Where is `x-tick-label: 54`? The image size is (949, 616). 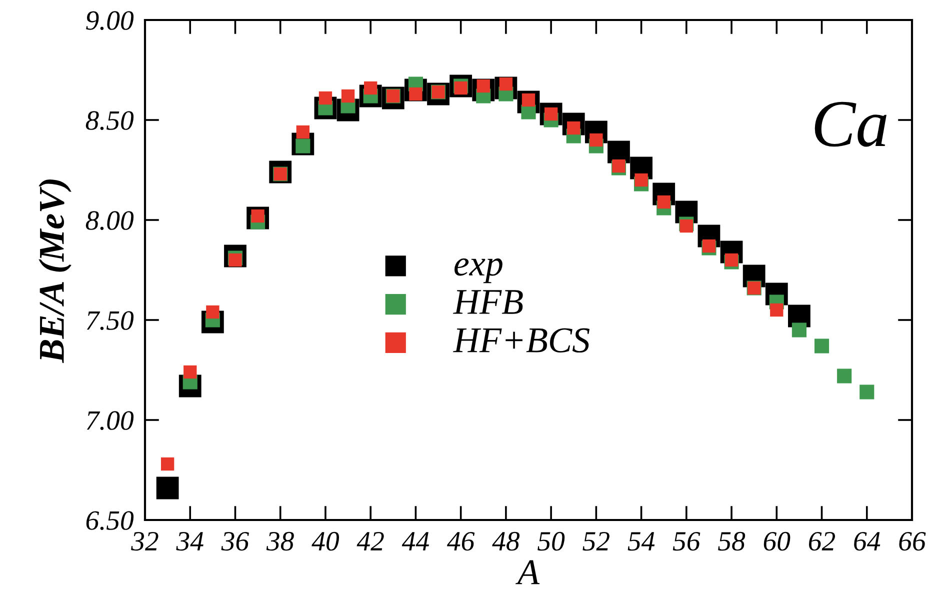
x-tick-label: 54 is located at coordinates (641, 541).